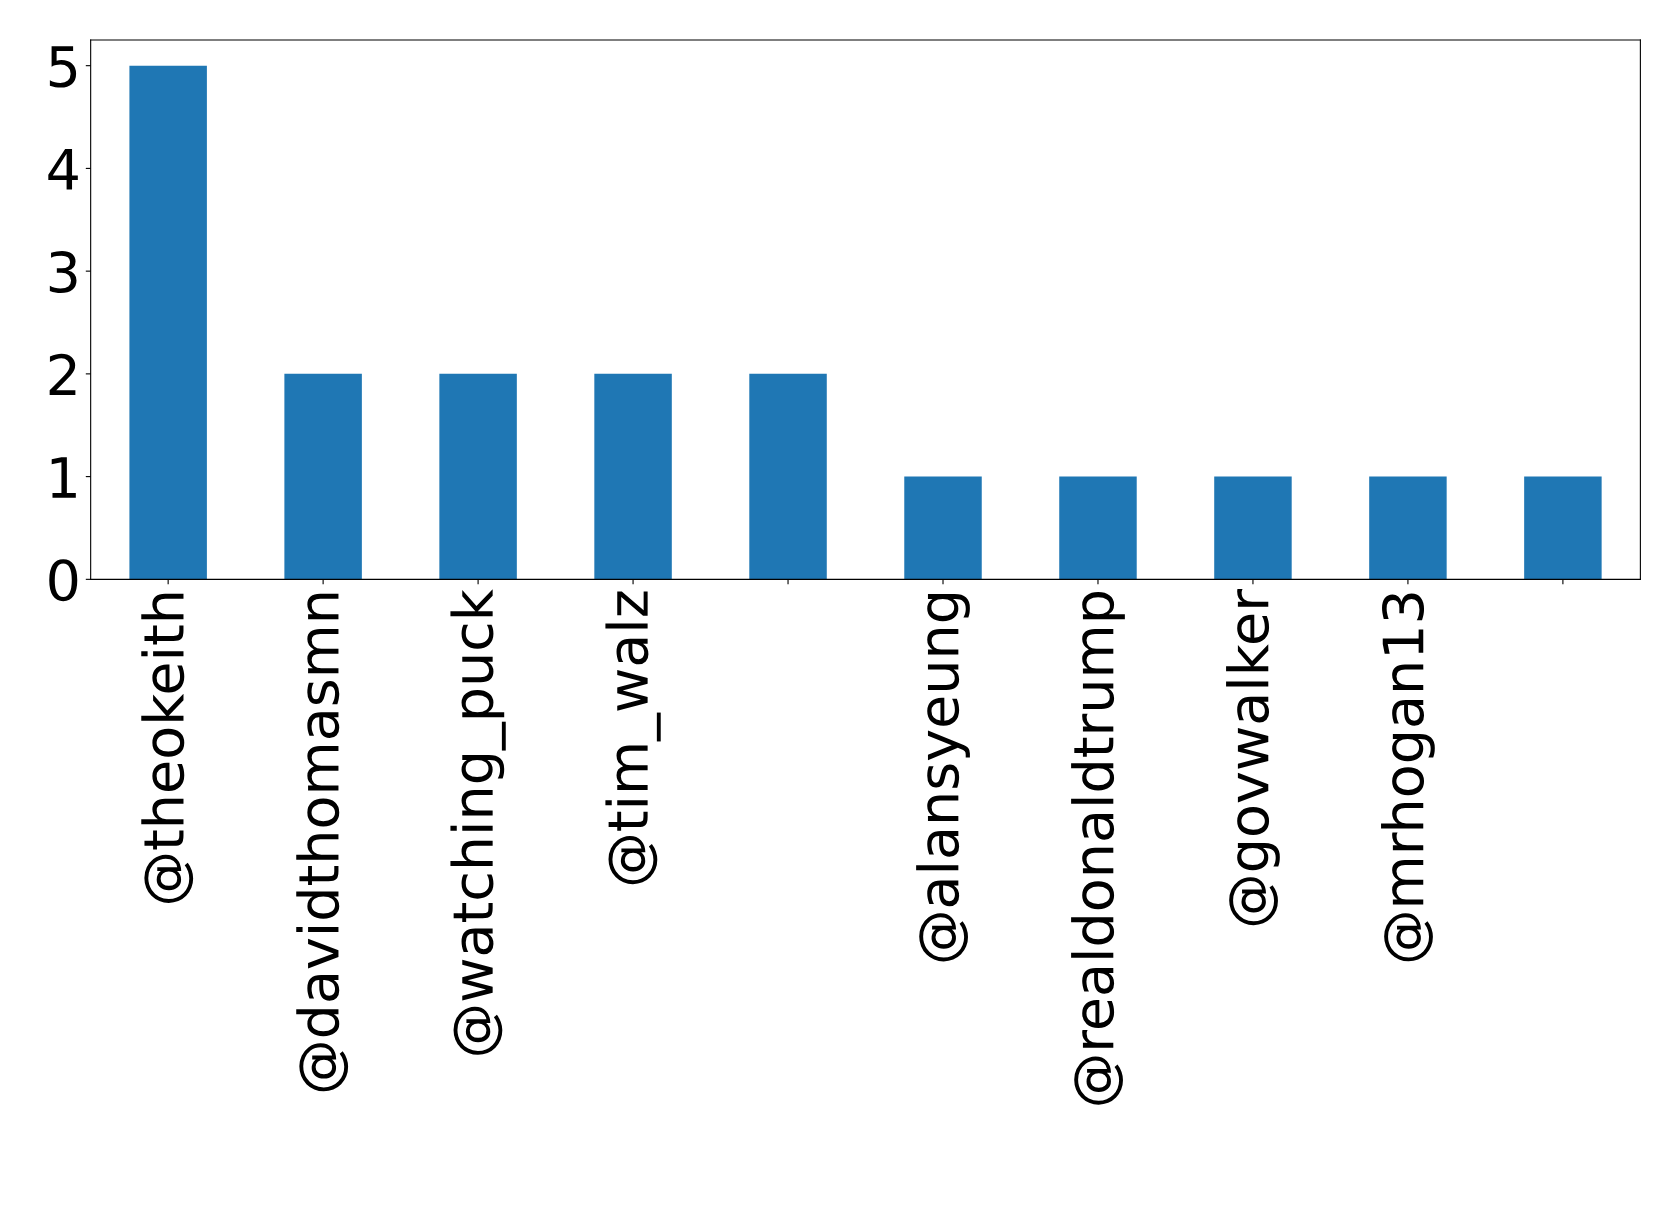 This screenshot has width=1679, height=1212. Describe the element at coordinates (633, 738) in the screenshot. I see `x-tick-label: @tim_walz` at that location.